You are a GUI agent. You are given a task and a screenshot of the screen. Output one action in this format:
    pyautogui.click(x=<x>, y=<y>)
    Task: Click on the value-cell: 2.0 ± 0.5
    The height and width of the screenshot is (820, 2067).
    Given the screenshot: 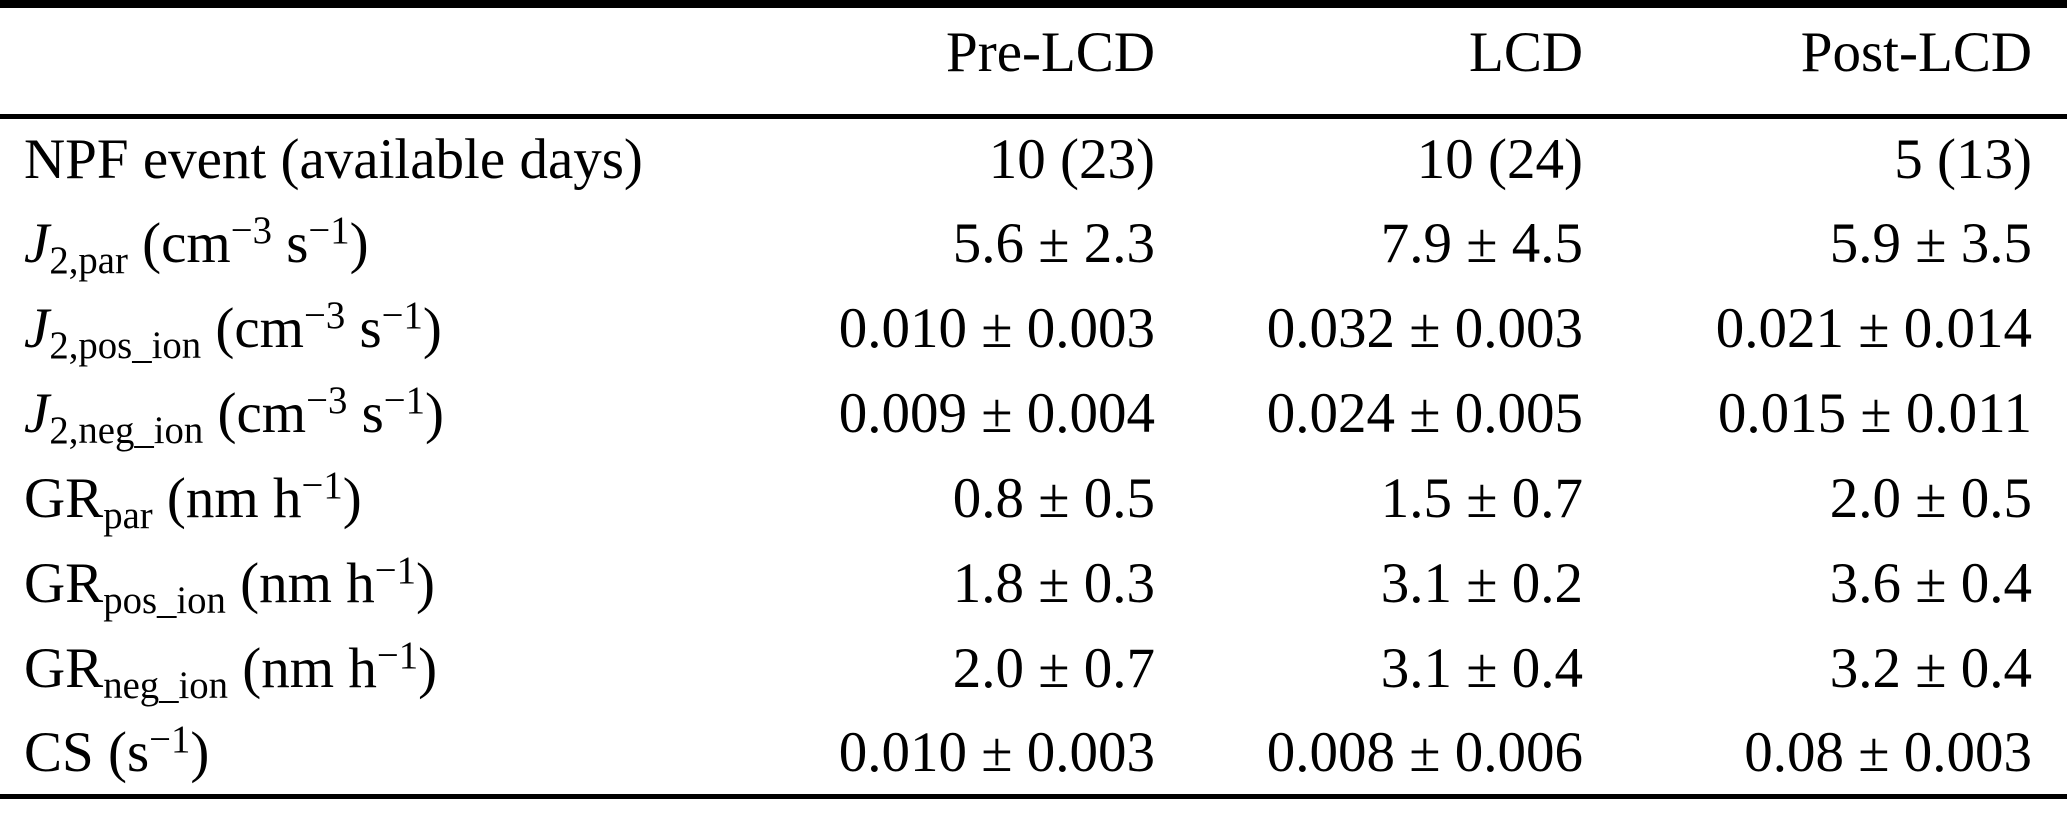 What is the action you would take?
    pyautogui.click(x=1930, y=498)
    